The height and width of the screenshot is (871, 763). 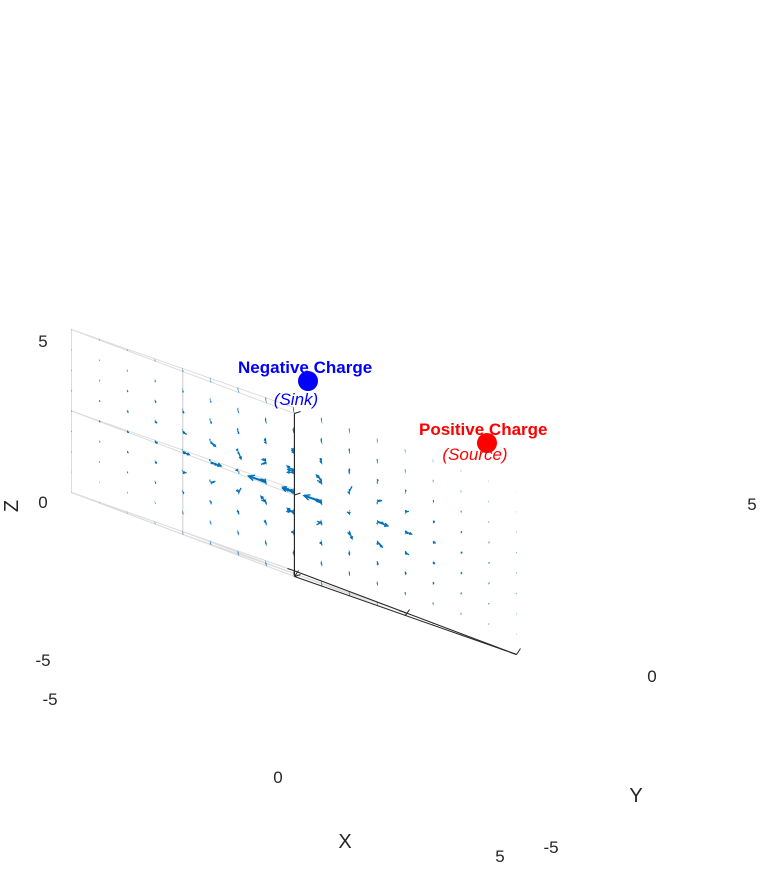 What do you see at coordinates (474, 454) in the screenshot?
I see `charge-role-label: (Source)` at bounding box center [474, 454].